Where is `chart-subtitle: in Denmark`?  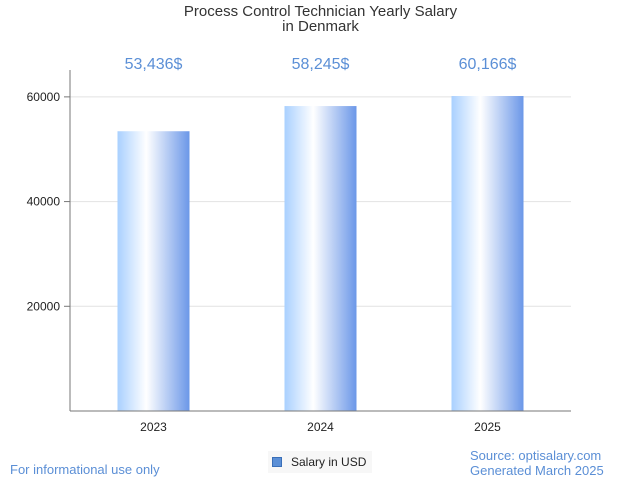 chart-subtitle: in Denmark is located at coordinates (320, 26).